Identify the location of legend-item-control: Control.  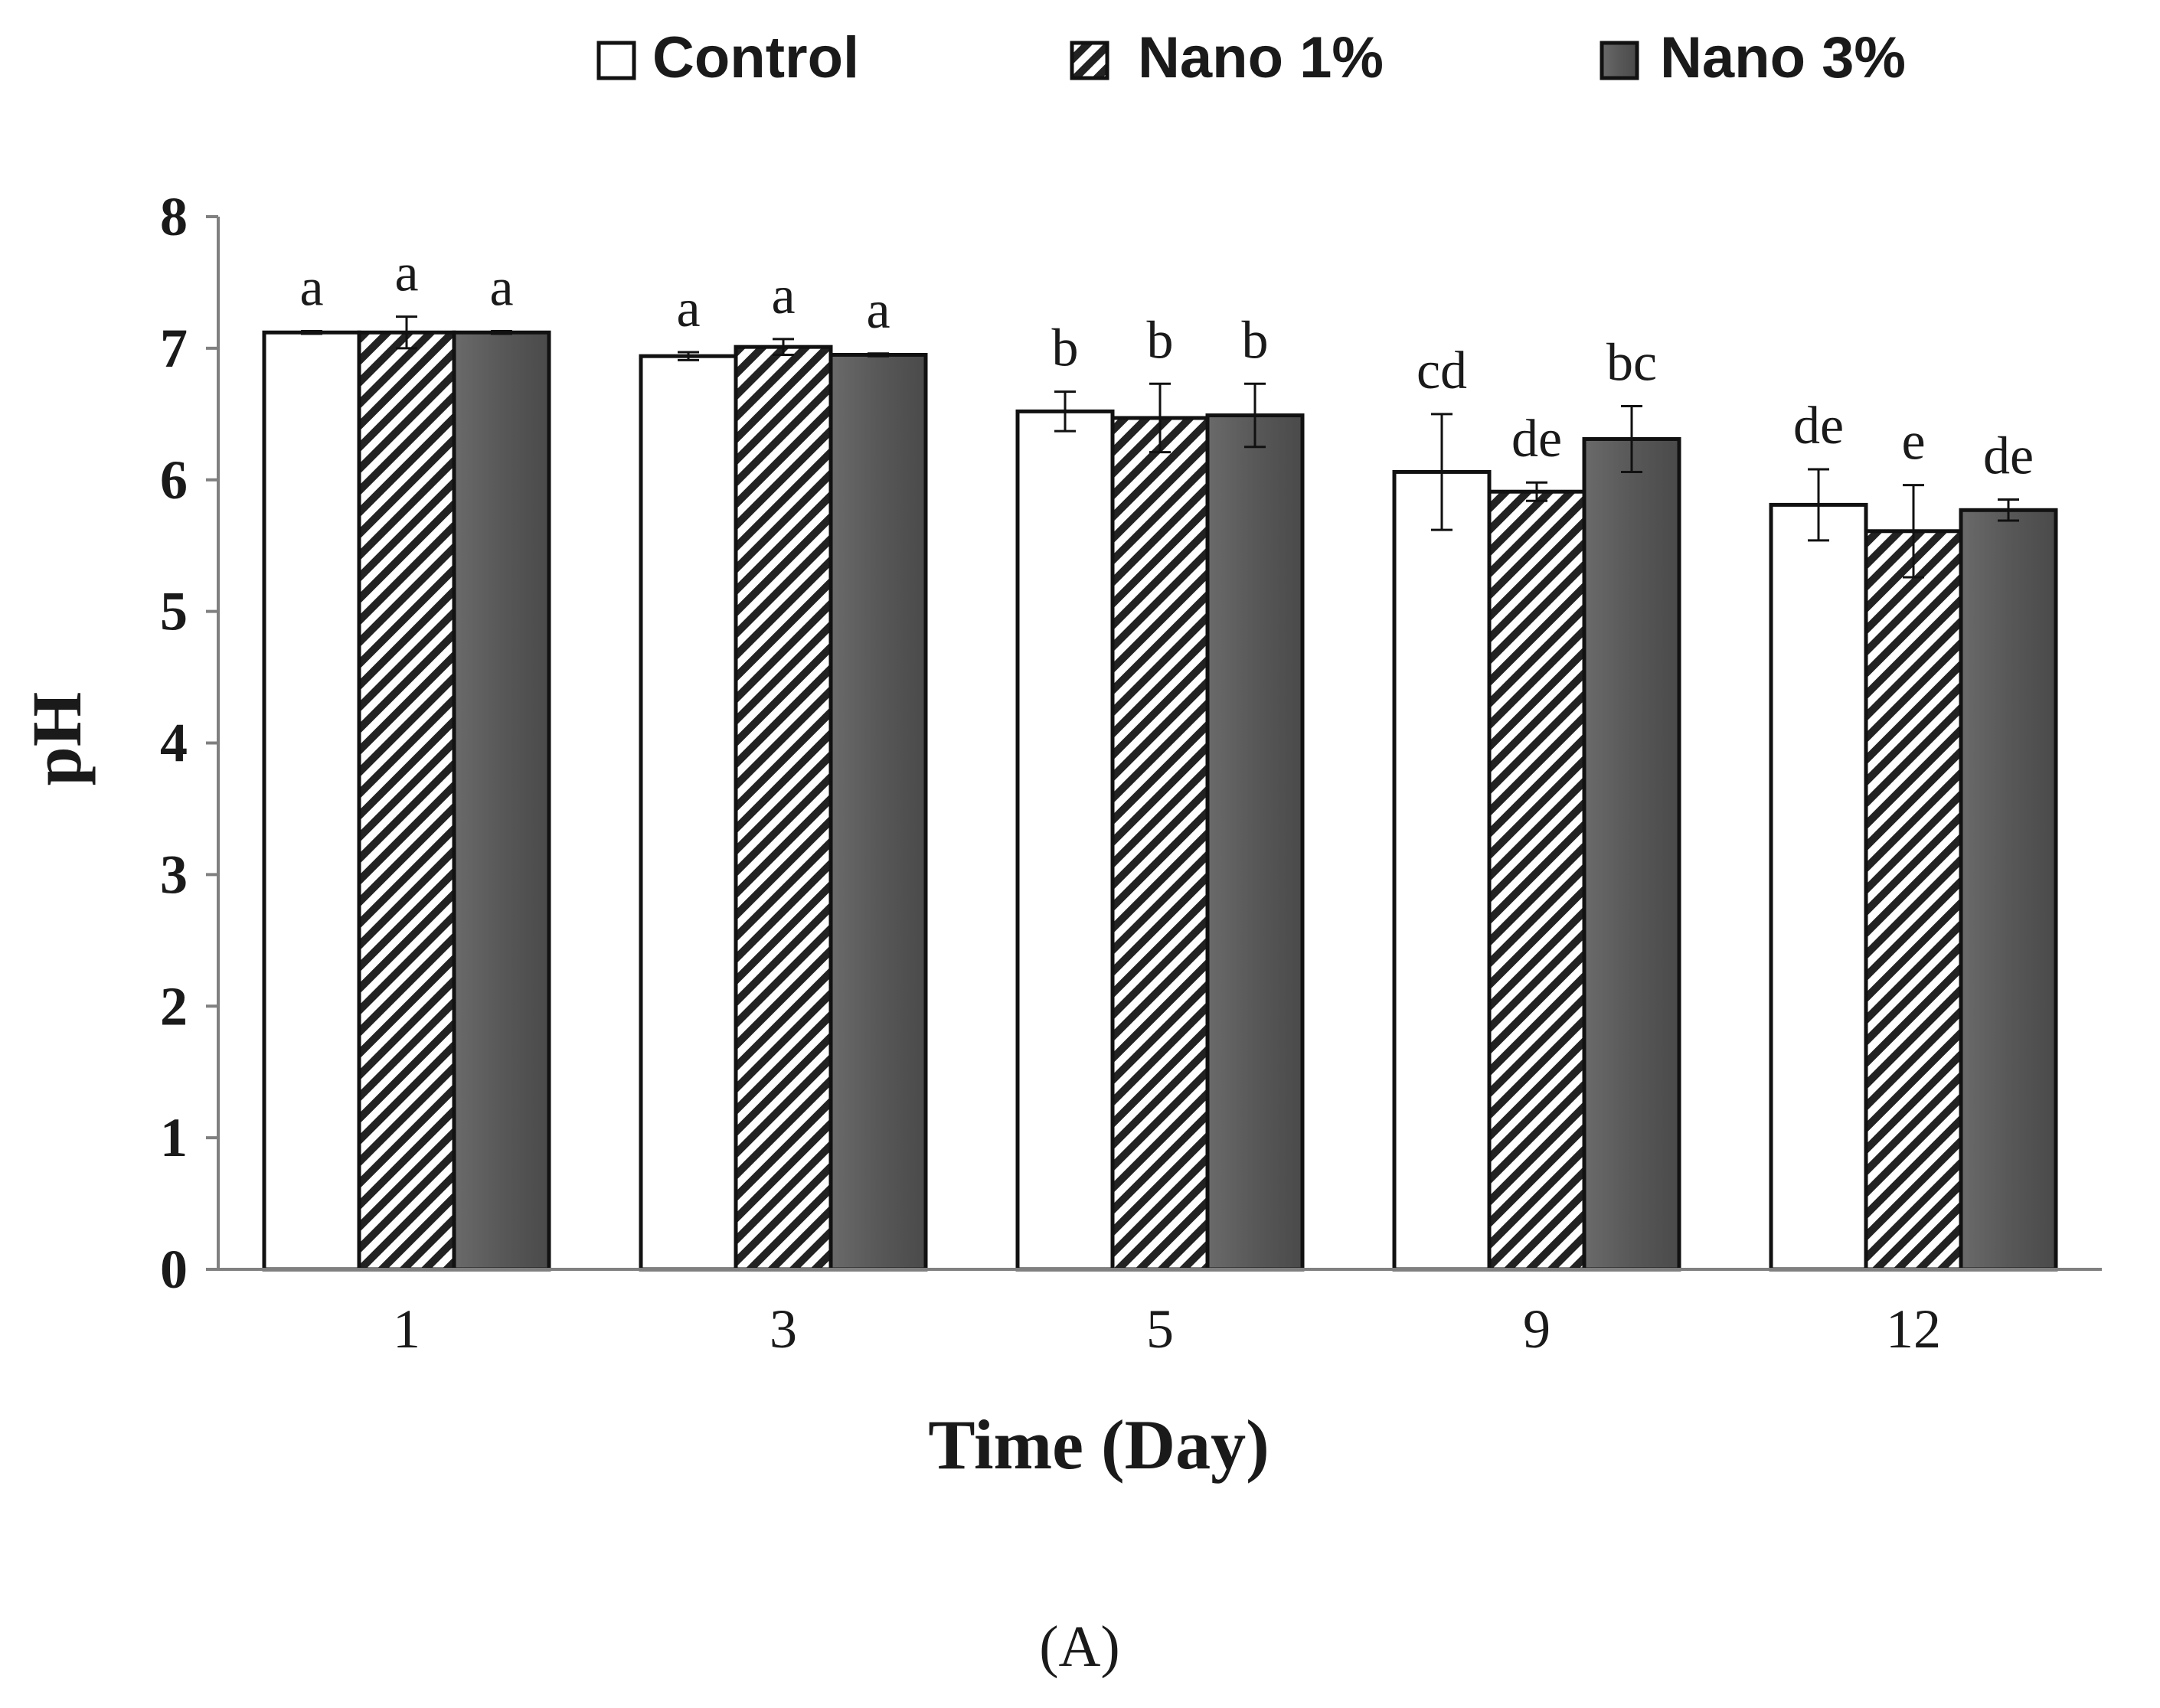
(727, 57).